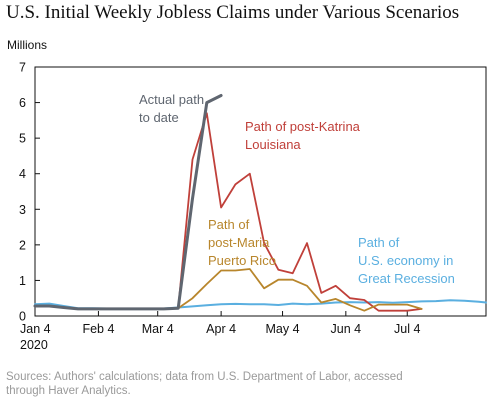 The image size is (500, 403). Describe the element at coordinates (22, 68) in the screenshot. I see `y-tick-label: 7` at that location.